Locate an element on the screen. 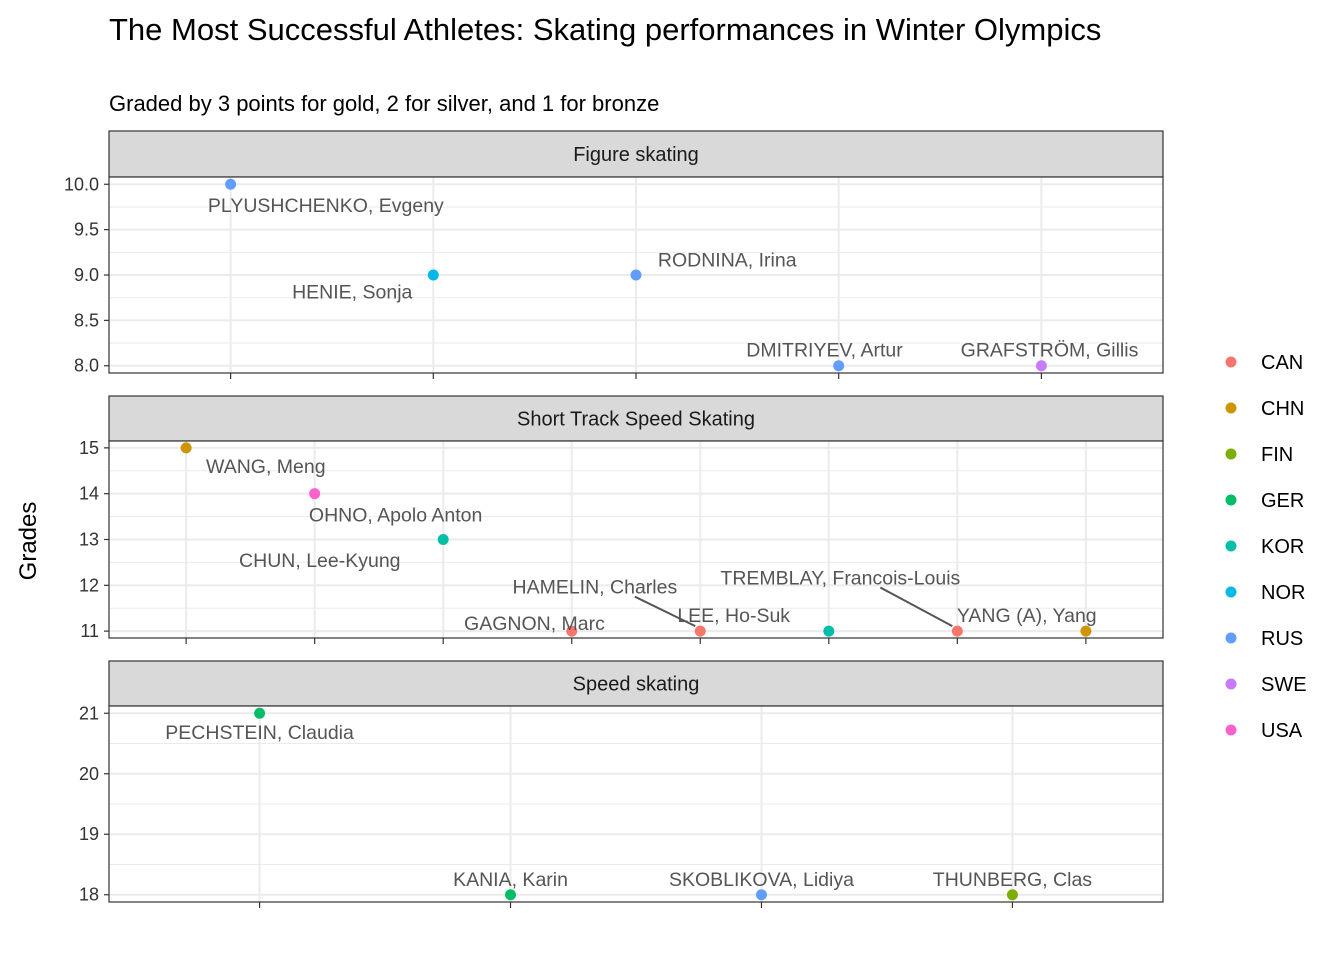 Image resolution: width=1344 pixels, height=960 pixels. legend-label: NOR is located at coordinates (1283, 593).